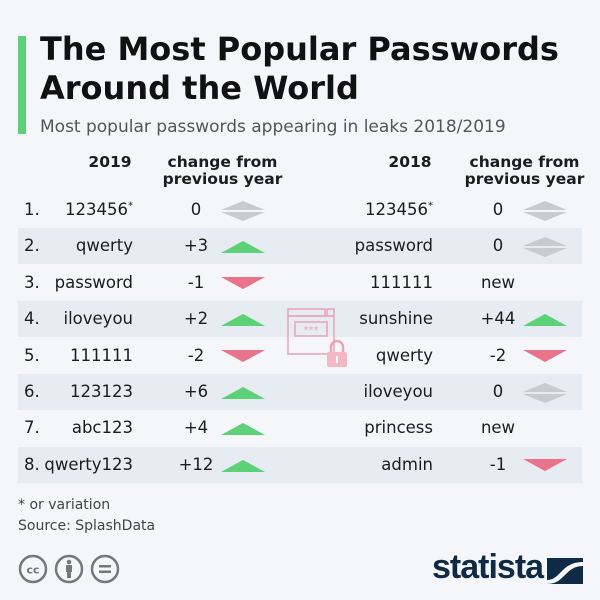 This screenshot has height=600, width=600. I want to click on cc-icon: cc, so click(33, 569).